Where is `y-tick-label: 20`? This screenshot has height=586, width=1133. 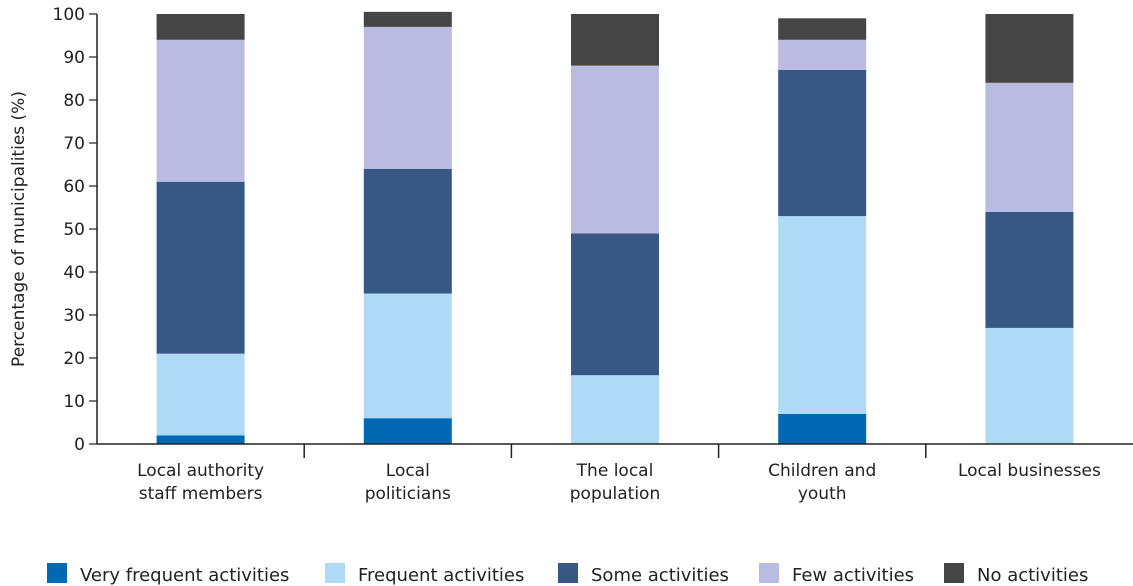
y-tick-label: 20 is located at coordinates (74, 359).